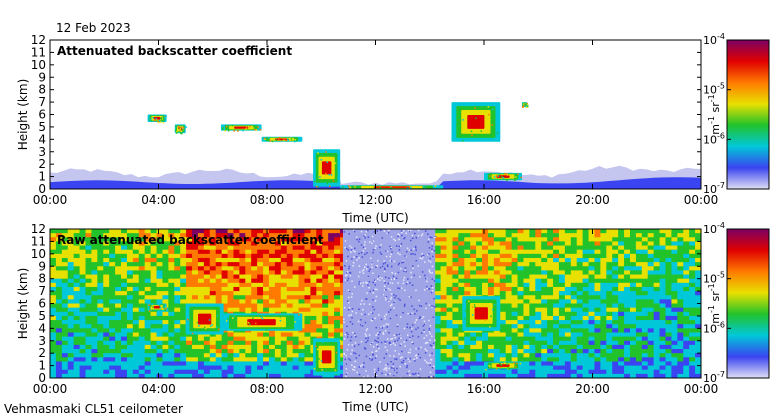 This screenshot has width=780, height=420. Describe the element at coordinates (93, 28) in the screenshot. I see `date-label: 12 Feb 2023` at that location.